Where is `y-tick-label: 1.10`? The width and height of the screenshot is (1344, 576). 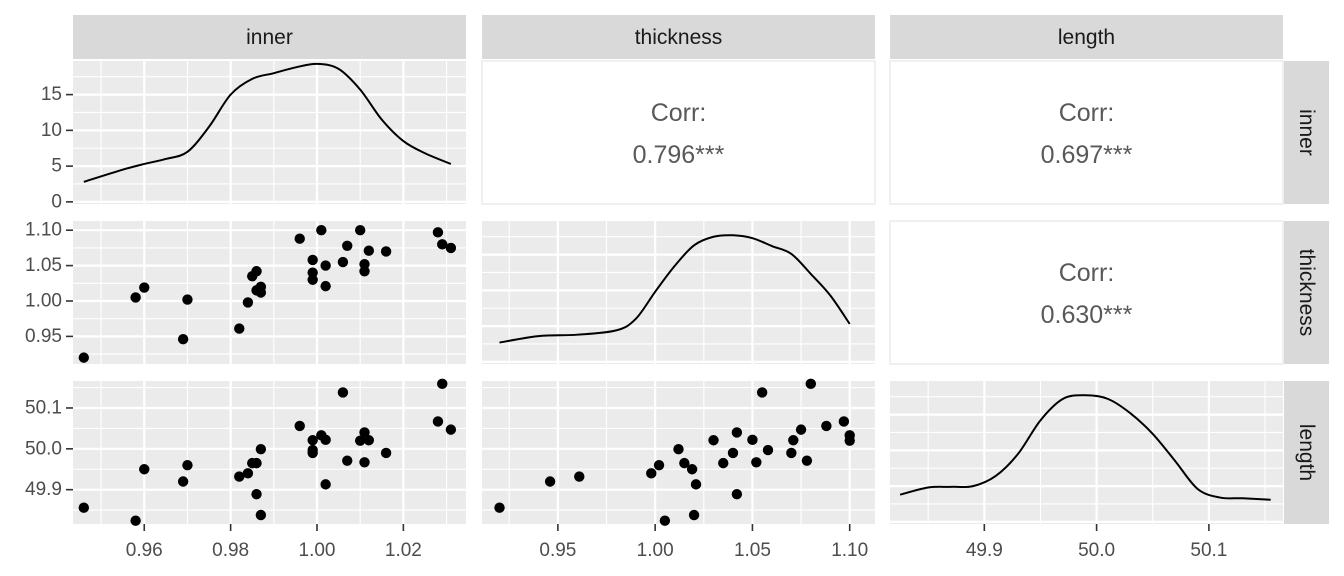 y-tick-label: 1.10 is located at coordinates (43, 230).